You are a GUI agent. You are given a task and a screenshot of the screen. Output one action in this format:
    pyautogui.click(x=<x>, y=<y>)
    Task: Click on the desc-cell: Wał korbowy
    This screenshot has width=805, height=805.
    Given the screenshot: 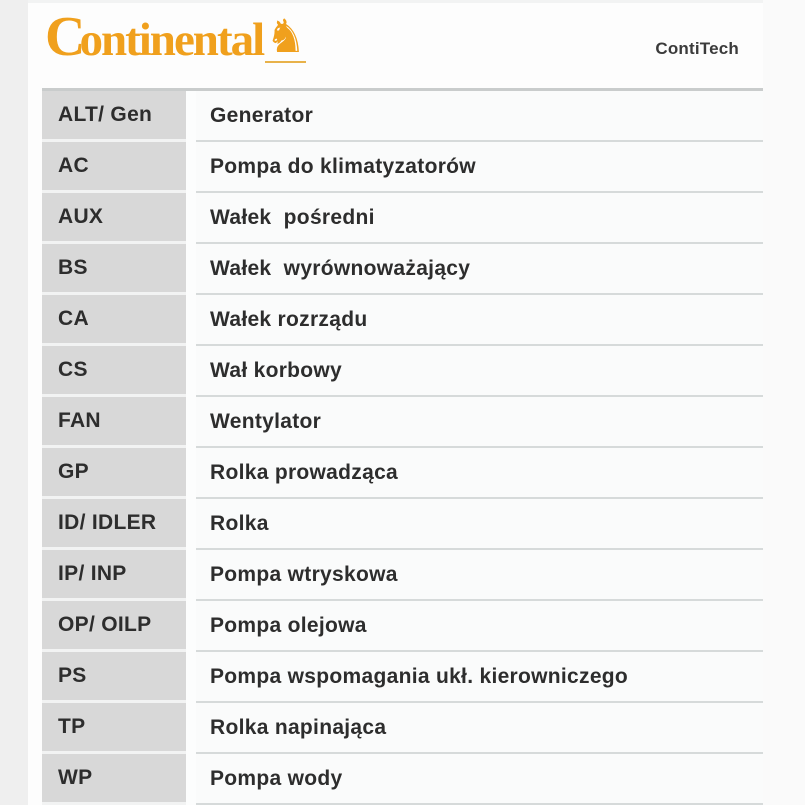 What is the action you would take?
    pyautogui.click(x=479, y=371)
    